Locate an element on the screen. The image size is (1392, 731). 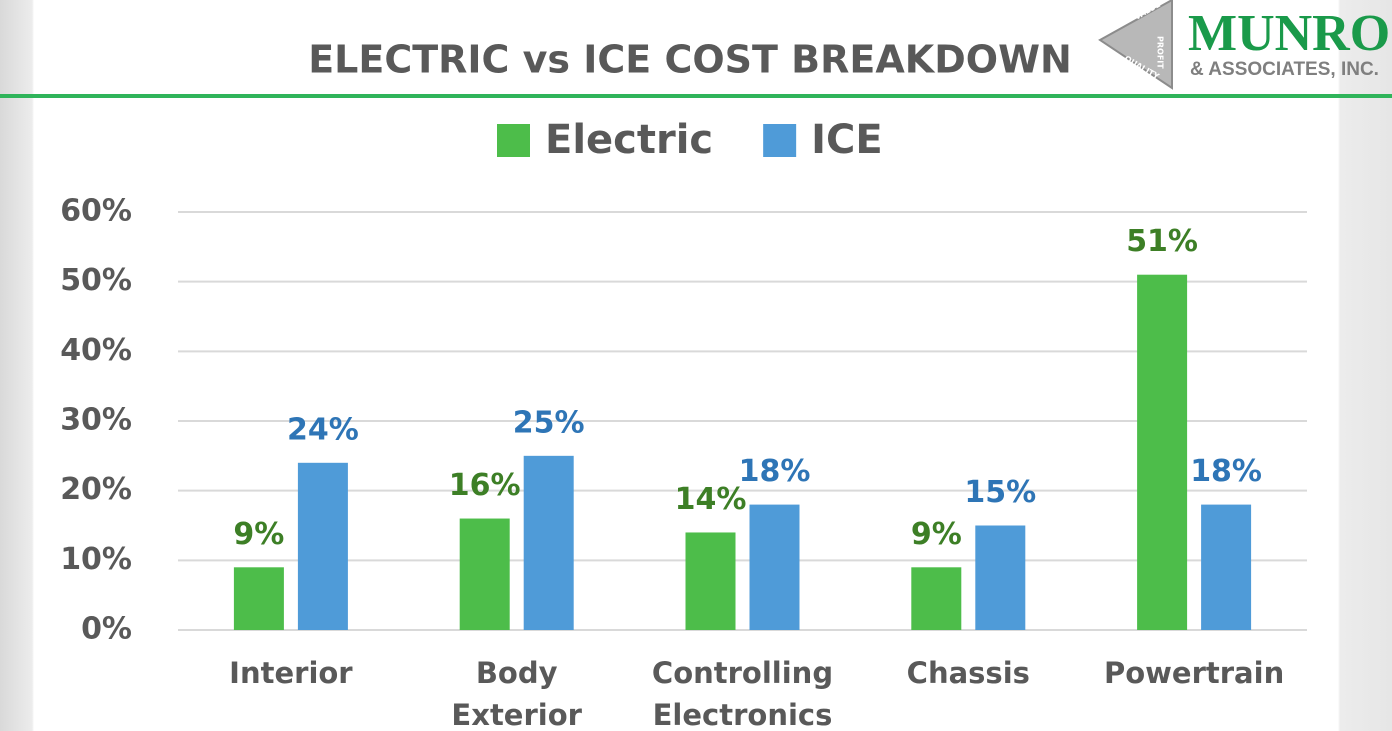
chart-title: ELECTRIC vs ICE COST BREAKDOWN is located at coordinates (690, 60).